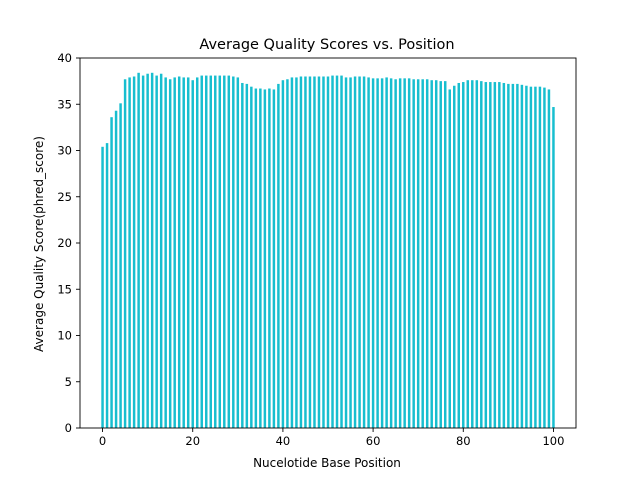 The image size is (640, 480). I want to click on x-axis-ticks: 0 20 40 60 80 100, so click(331, 438).